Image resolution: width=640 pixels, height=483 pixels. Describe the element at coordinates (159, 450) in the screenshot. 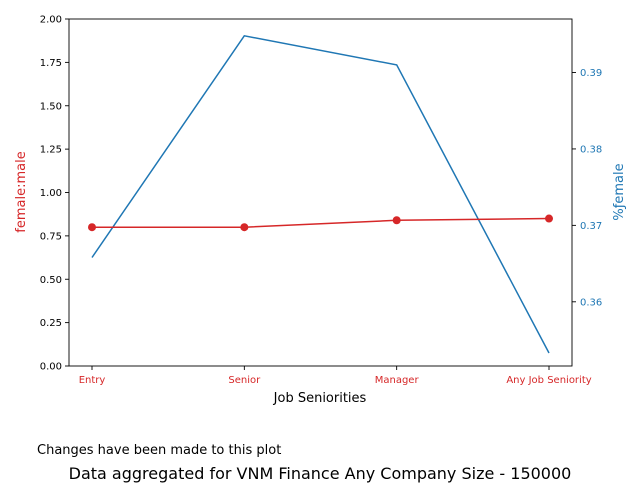

I see `plot-note: Changes have been made to this plot` at that location.